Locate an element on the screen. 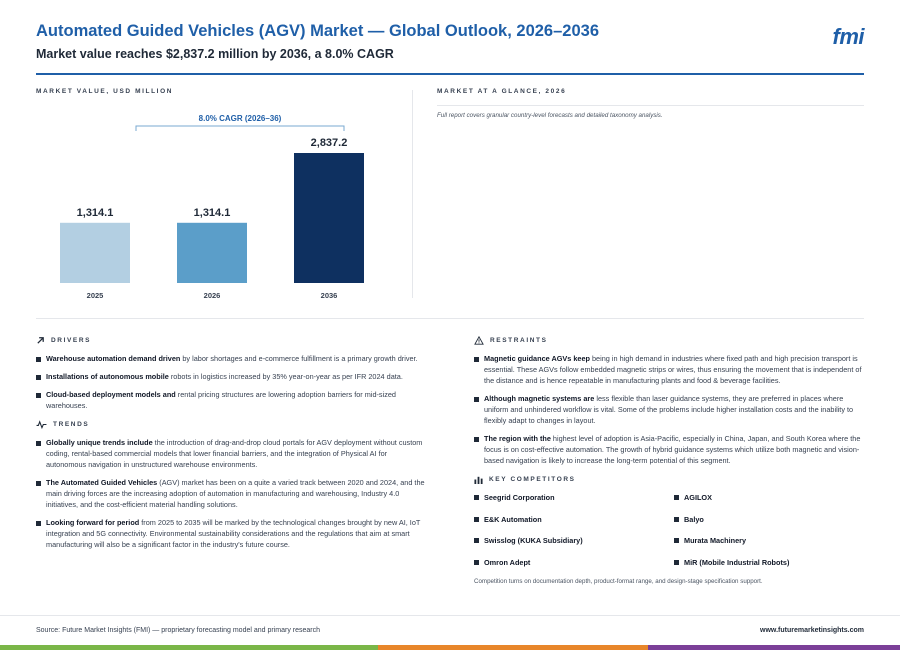  restraint-item-lead: The region with the is located at coordinates (517, 438).